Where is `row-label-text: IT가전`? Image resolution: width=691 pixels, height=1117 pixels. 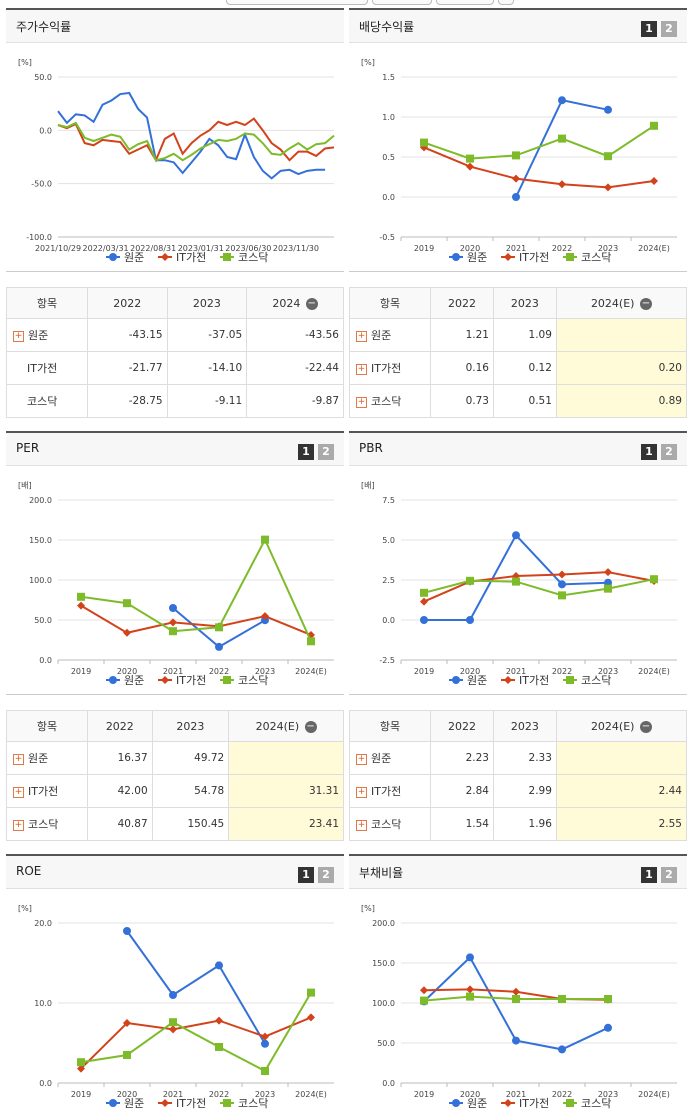 row-label-text: IT가전 is located at coordinates (386, 791).